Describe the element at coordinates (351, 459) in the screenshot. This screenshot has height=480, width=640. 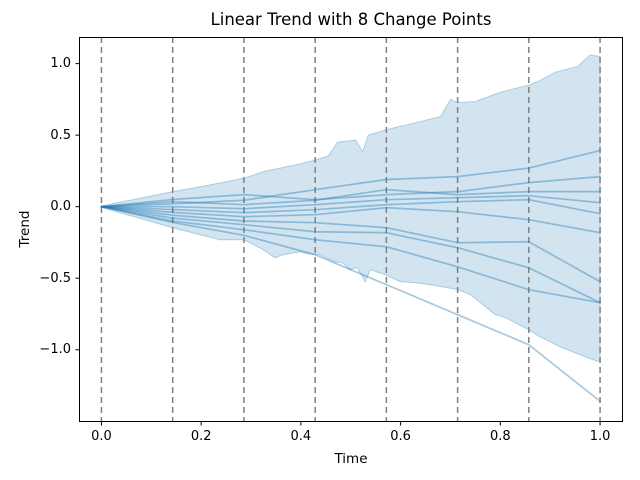
I see `x-axis-label: Time` at that location.